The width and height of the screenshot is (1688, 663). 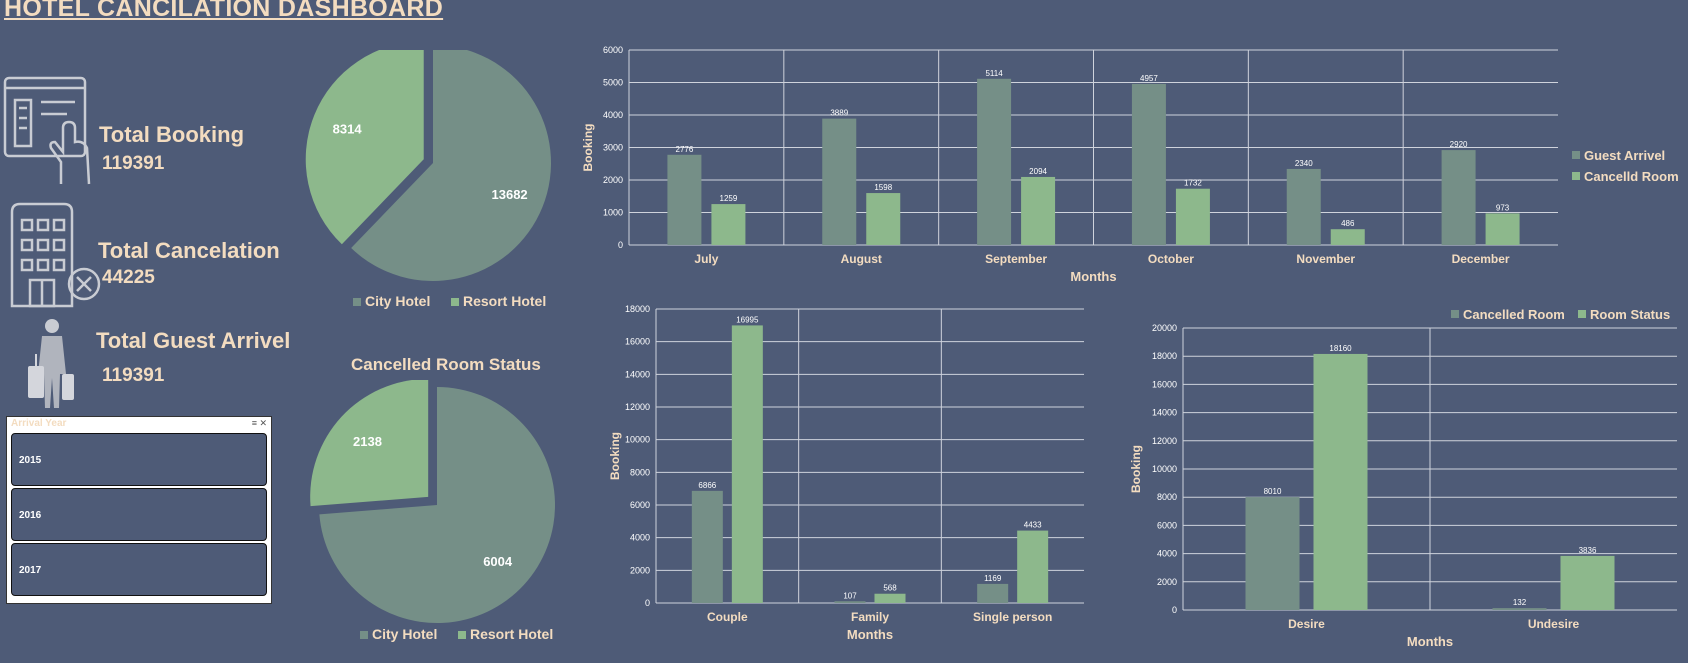 What do you see at coordinates (1340, 348) in the screenshot?
I see `bar-data-label: 18160` at bounding box center [1340, 348].